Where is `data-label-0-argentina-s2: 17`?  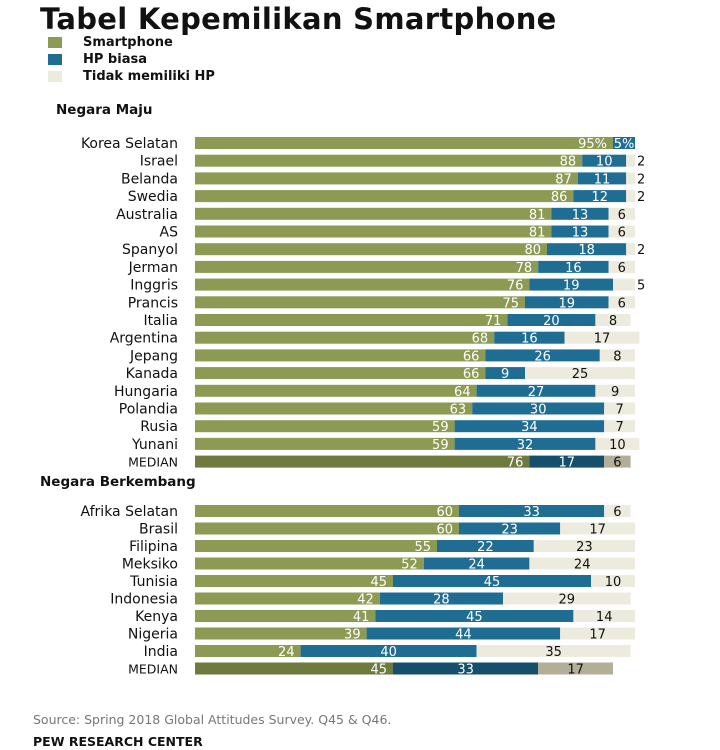 data-label-0-argentina-s2: 17 is located at coordinates (602, 339).